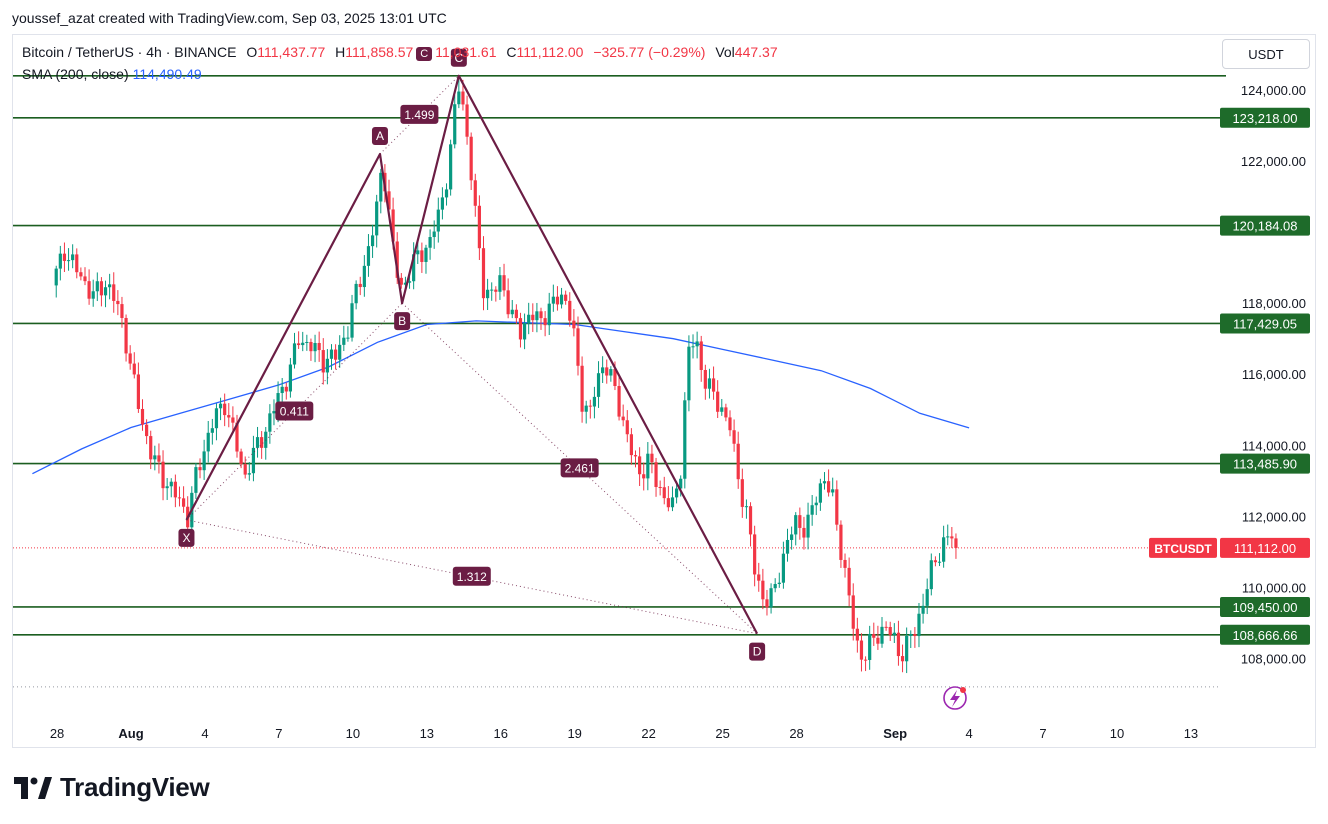 This screenshot has width=1328, height=824. I want to click on sma-200-line, so click(501, 397).